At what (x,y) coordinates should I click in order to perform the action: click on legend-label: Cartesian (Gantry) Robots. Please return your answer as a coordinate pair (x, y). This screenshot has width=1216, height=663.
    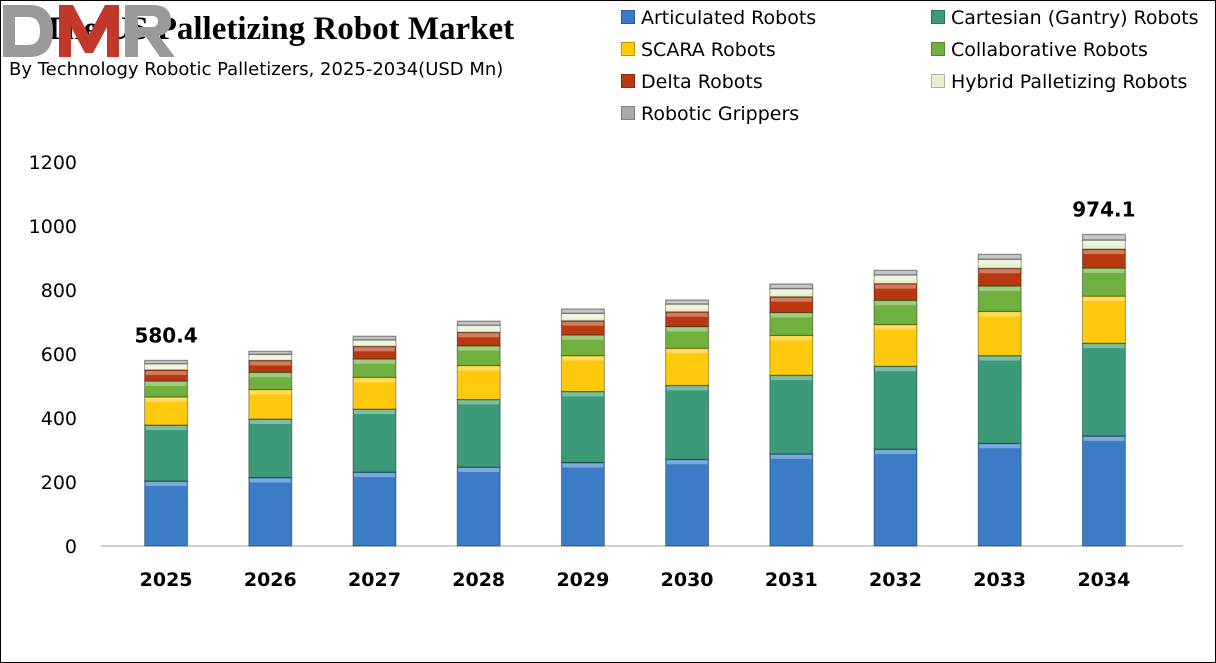
    Looking at the image, I should click on (1075, 18).